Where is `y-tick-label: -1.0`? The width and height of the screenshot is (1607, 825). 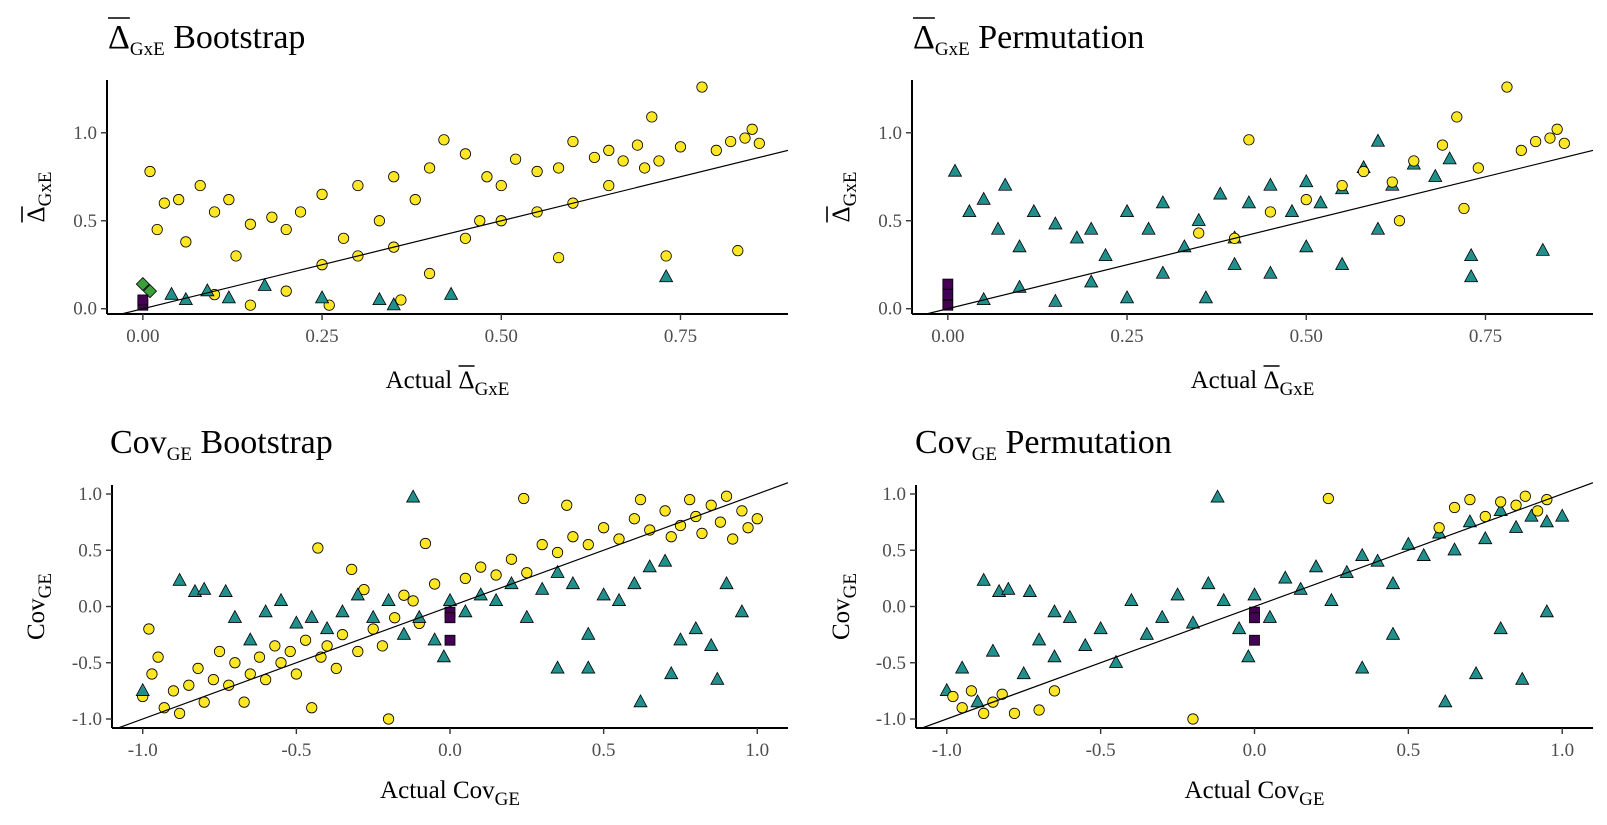
y-tick-label: -1.0 is located at coordinates (87, 719).